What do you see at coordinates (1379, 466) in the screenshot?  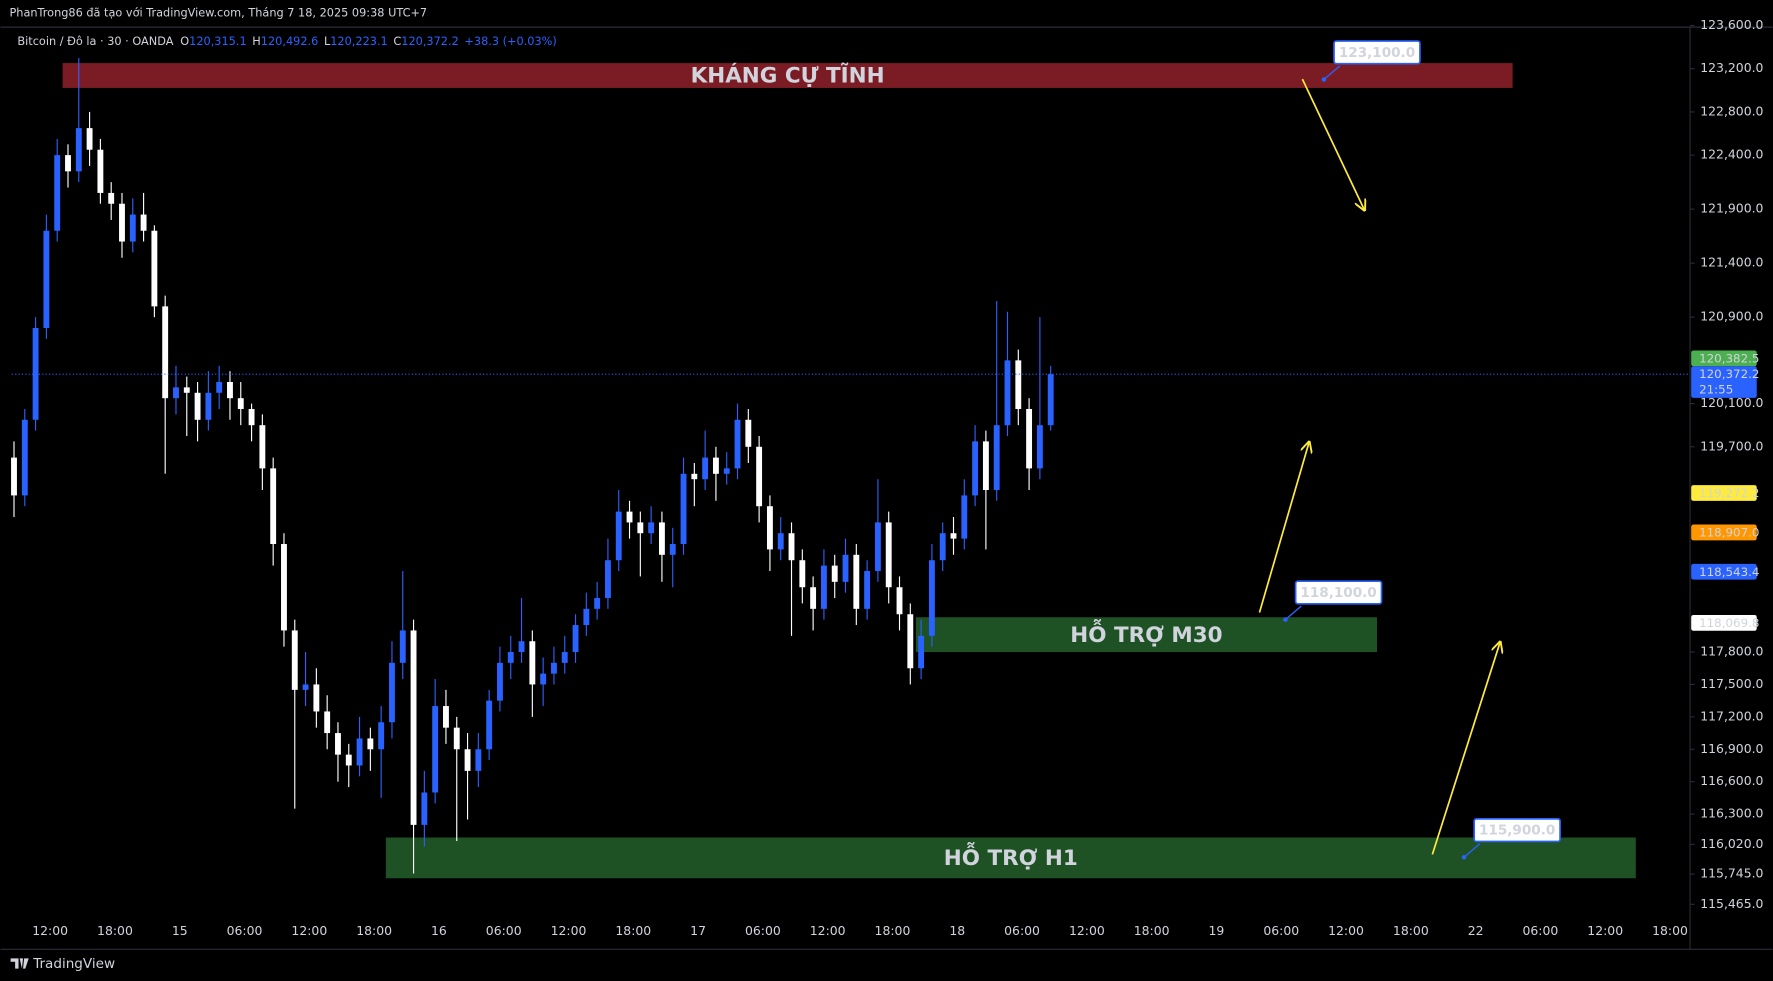 I see `arrows` at bounding box center [1379, 466].